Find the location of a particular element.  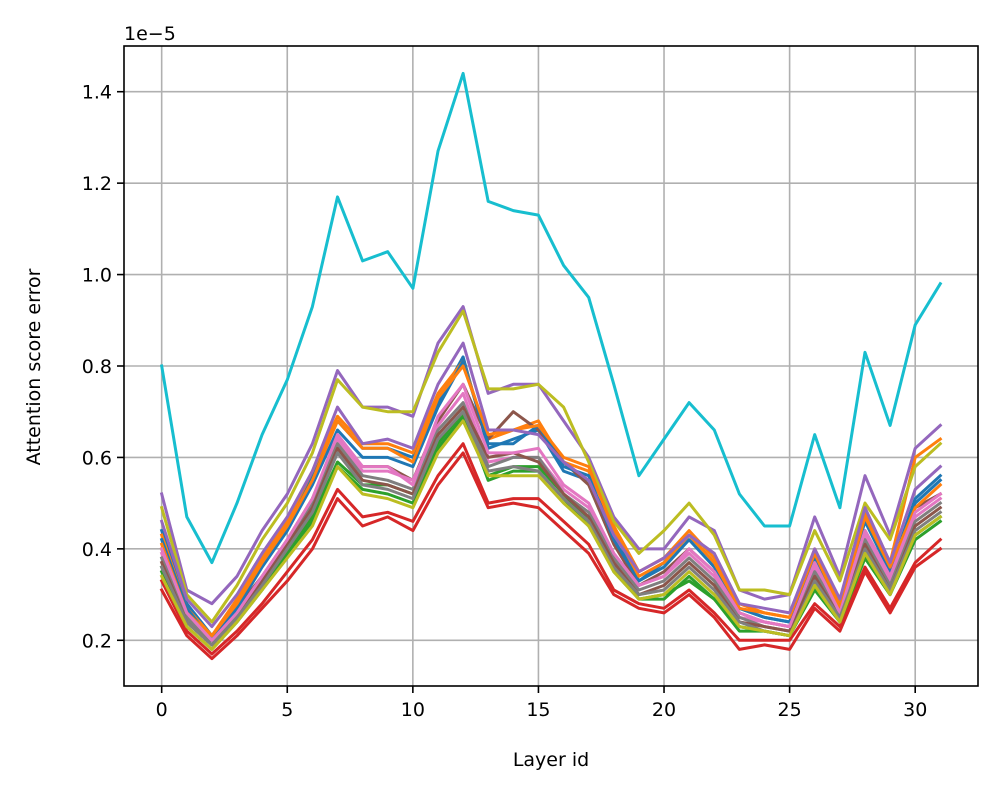

y-tick-label: 1.4 is located at coordinates (97, 93).